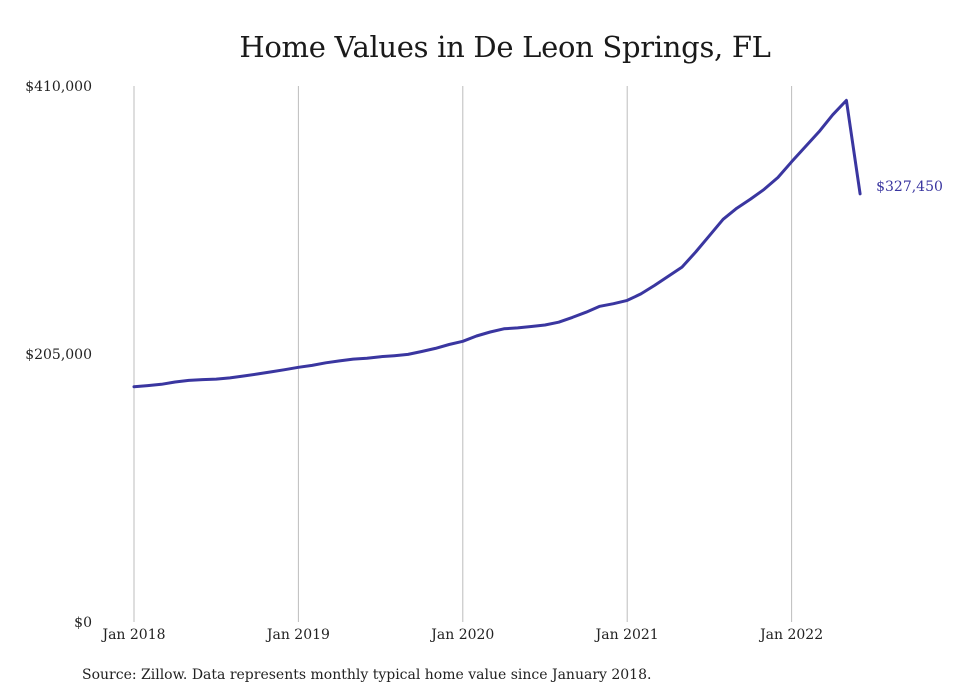  I want to click on chart-title: Home Values in De Leon Springs, FL, so click(505, 47).